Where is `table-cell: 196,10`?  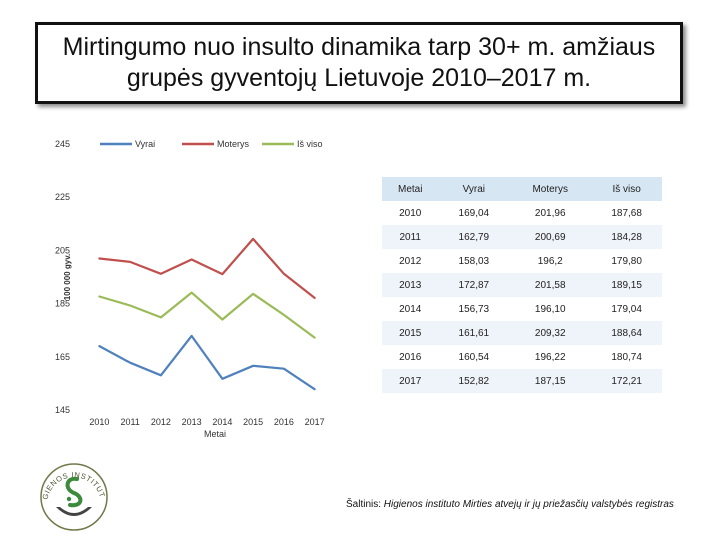
table-cell: 196,10 is located at coordinates (550, 309).